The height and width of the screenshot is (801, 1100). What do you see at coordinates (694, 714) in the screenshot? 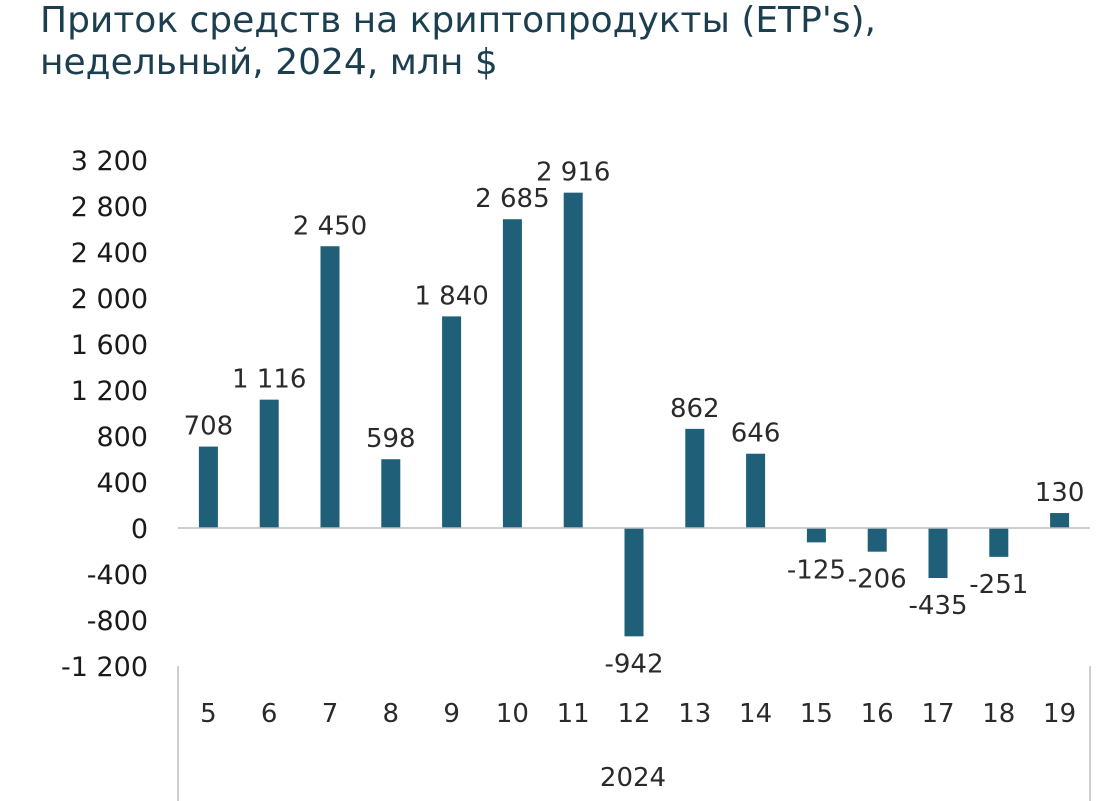
I see `x-tick-label: 13` at bounding box center [694, 714].